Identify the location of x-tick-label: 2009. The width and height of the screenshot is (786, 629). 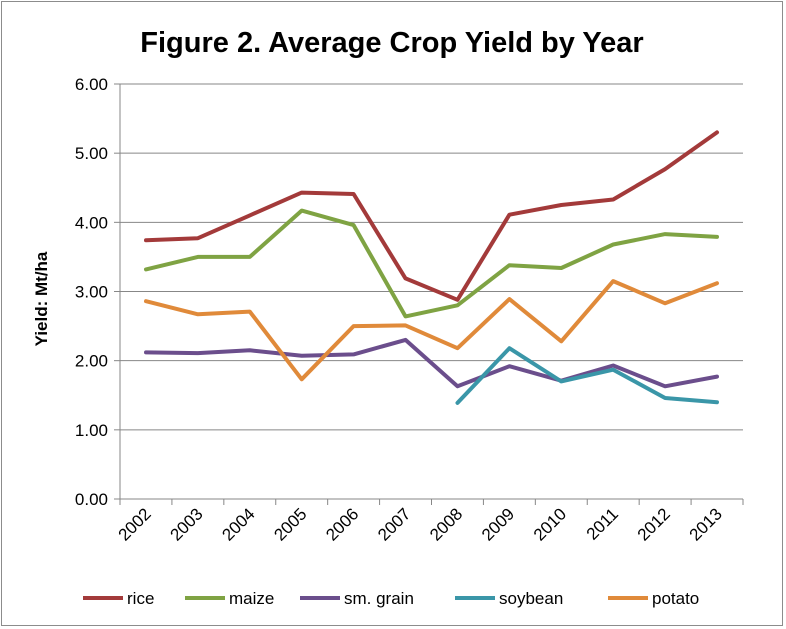
(498, 524).